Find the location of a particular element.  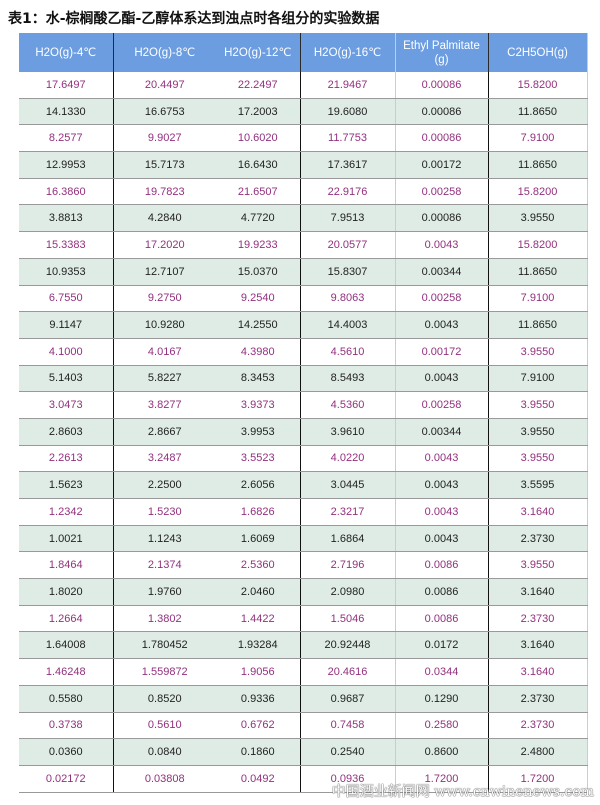

table-cell: 0.0344 is located at coordinates (442, 672).